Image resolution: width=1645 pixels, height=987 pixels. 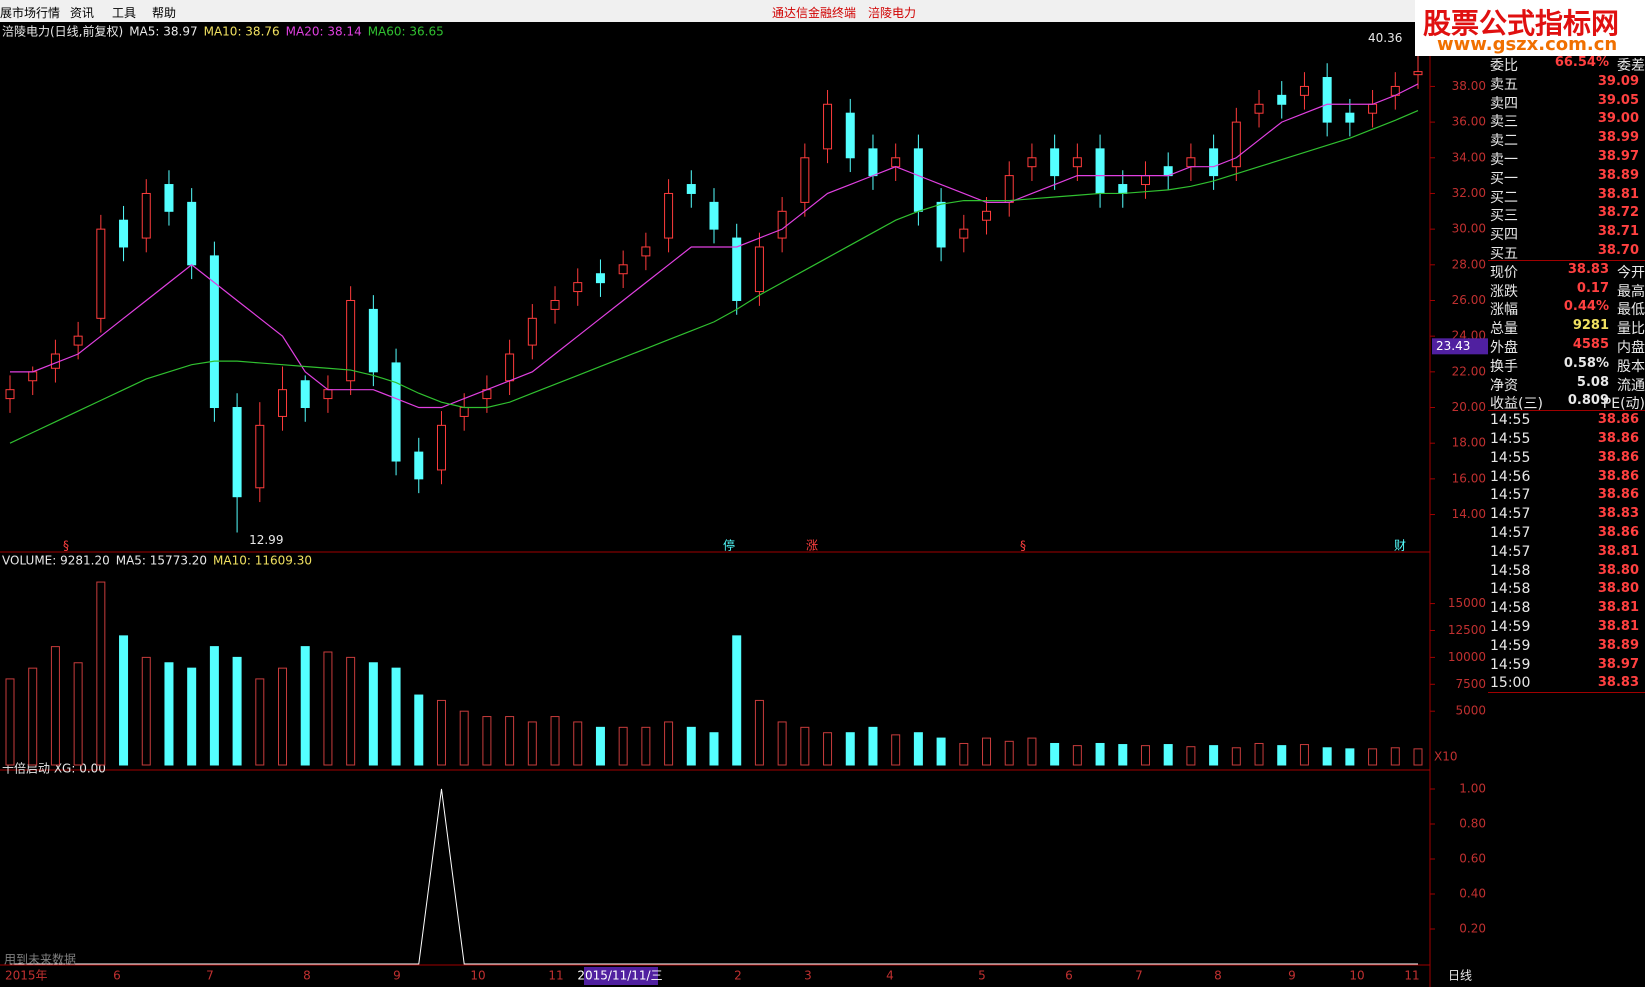 I want to click on quote-label: 换手, so click(x=1504, y=366).